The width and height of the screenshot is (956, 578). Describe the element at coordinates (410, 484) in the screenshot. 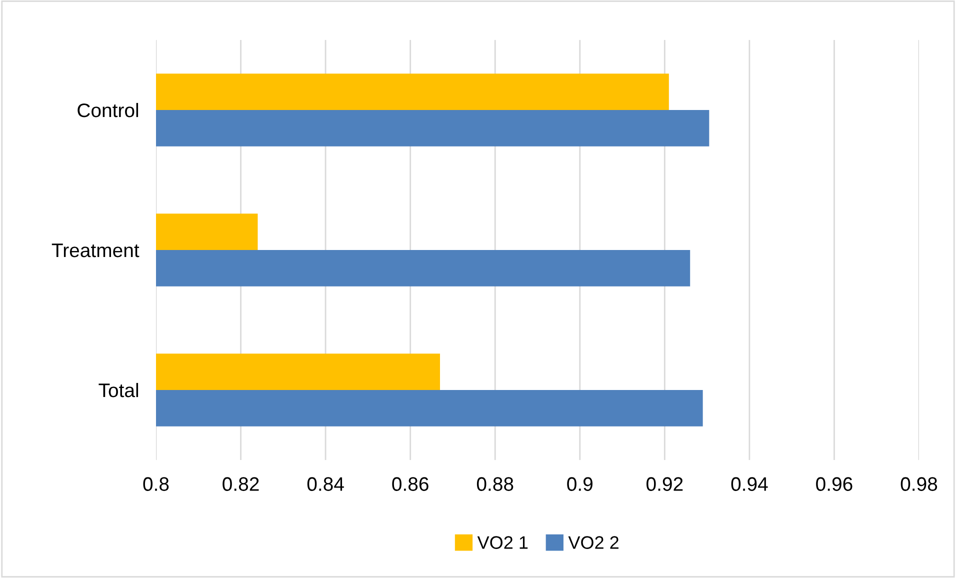

I see `x-tick-label: 0.86` at that location.